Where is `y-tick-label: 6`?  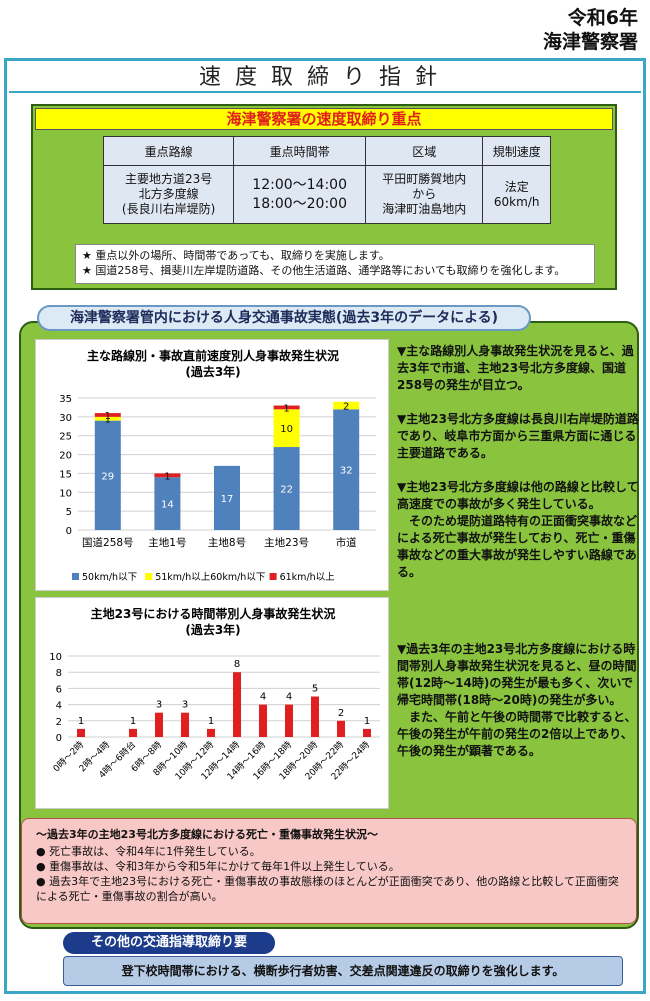
y-tick-label: 6 is located at coordinates (59, 689).